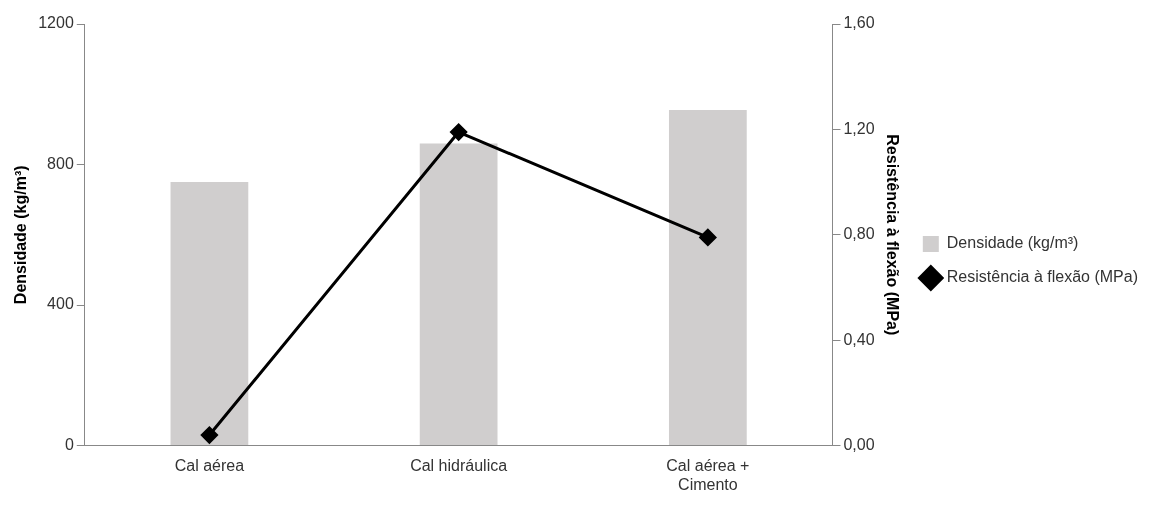 This screenshot has width=1162, height=506. I want to click on y2-tick-label: 0,80, so click(859, 234).